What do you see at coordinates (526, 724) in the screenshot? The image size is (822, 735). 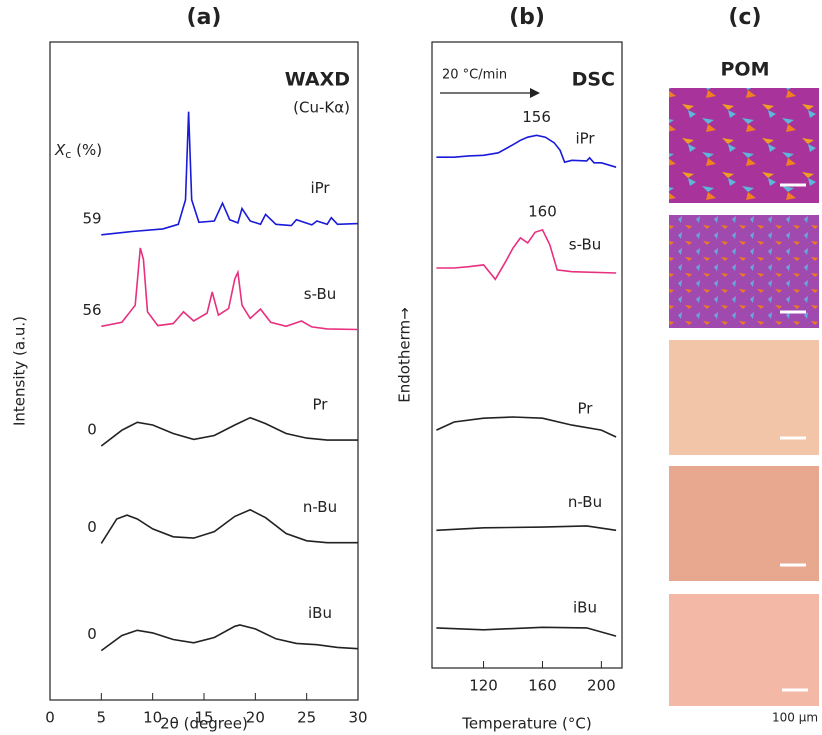 I see `x-axis-label: Temperature (°C)` at bounding box center [526, 724].